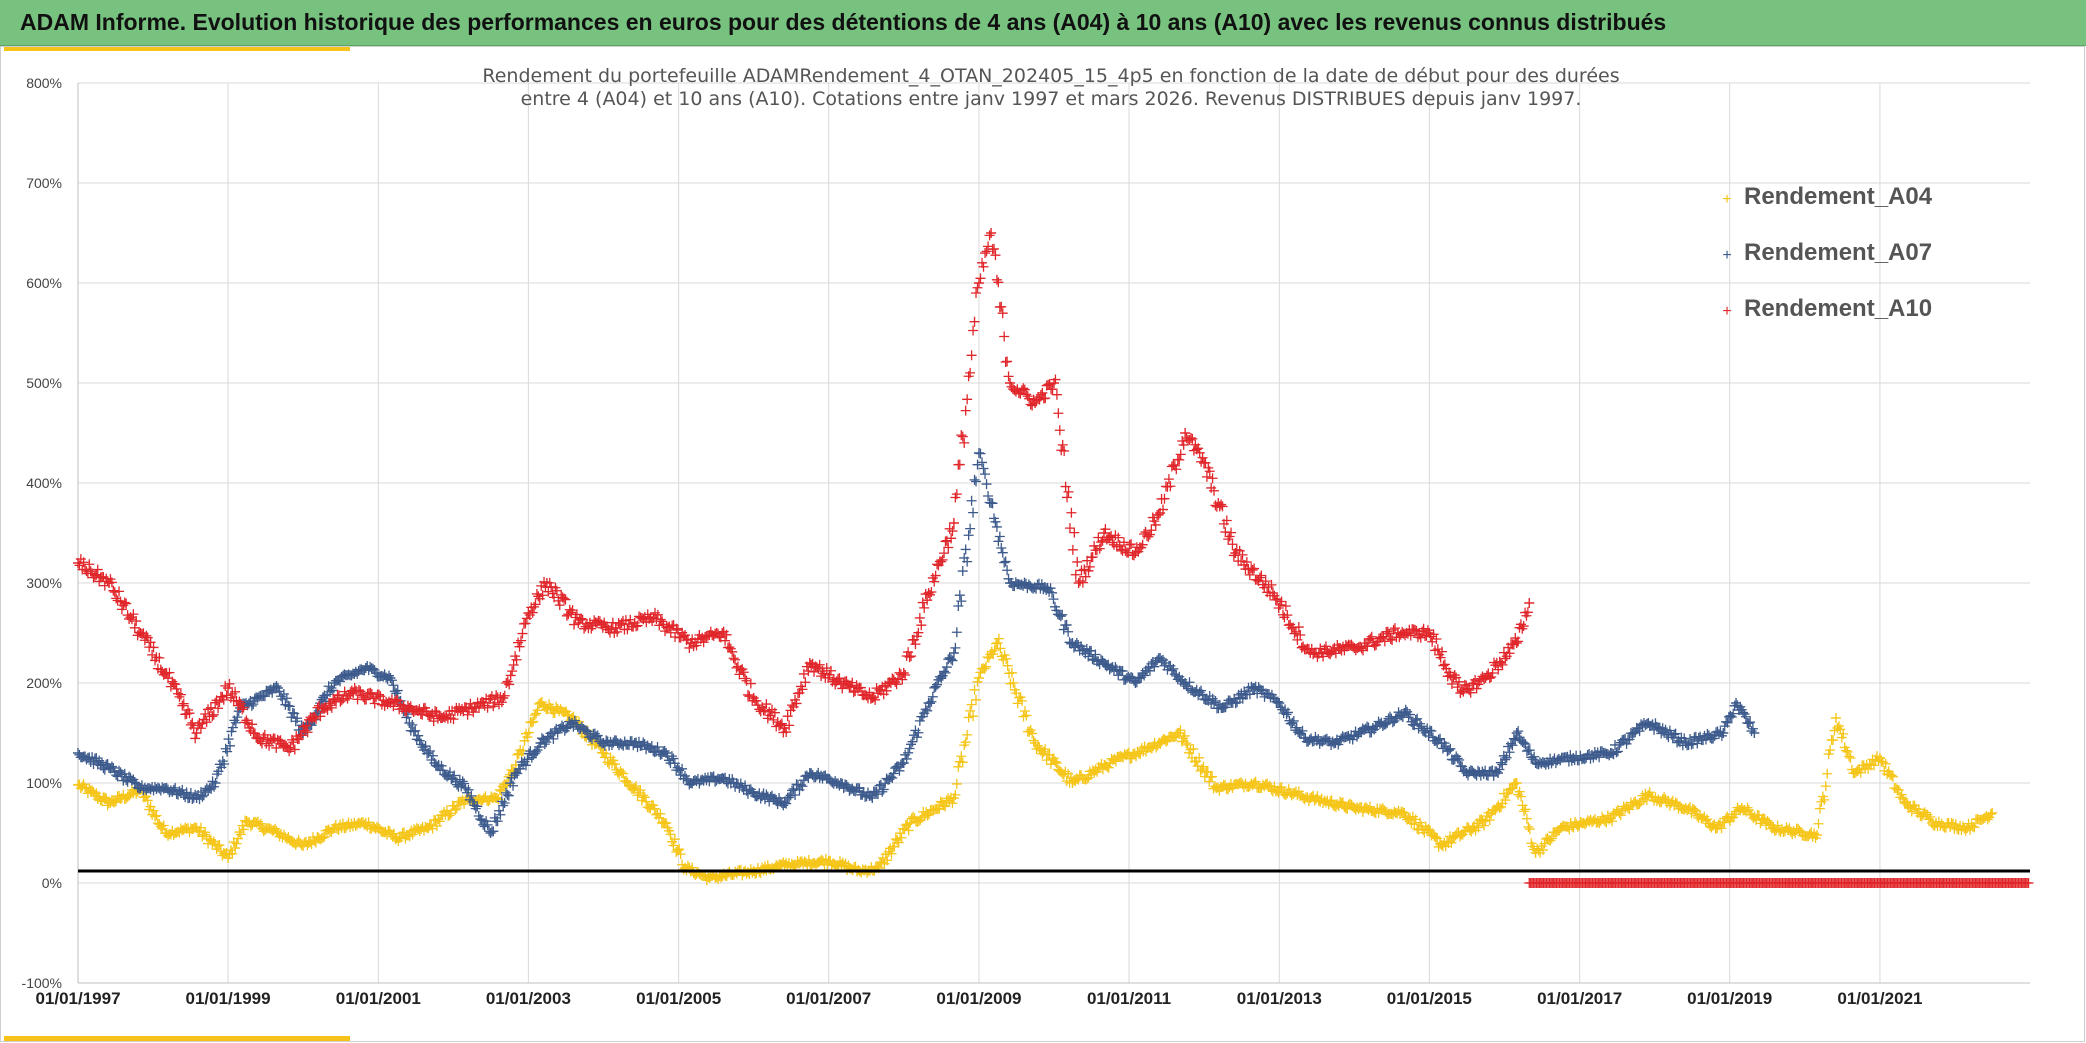 The height and width of the screenshot is (1043, 2086). I want to click on x-tick-label: 01/01/1999, so click(228, 998).